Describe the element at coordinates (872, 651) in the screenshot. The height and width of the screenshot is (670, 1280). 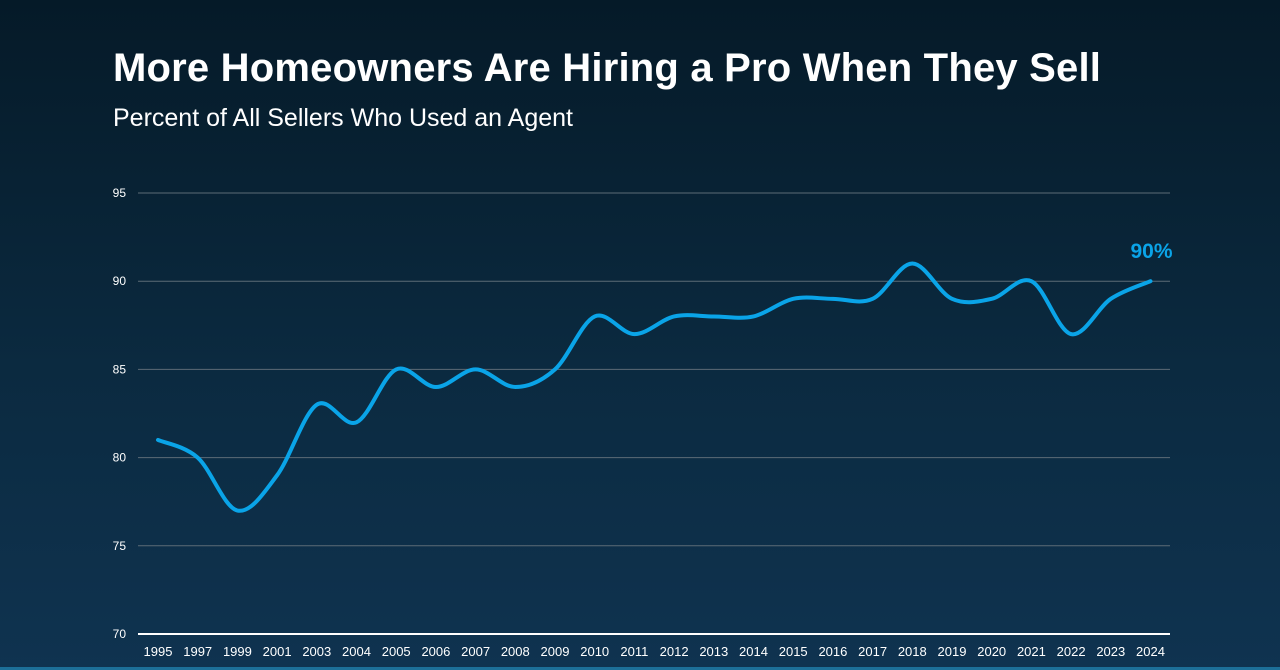
I see `x-tick-label: 2017` at that location.